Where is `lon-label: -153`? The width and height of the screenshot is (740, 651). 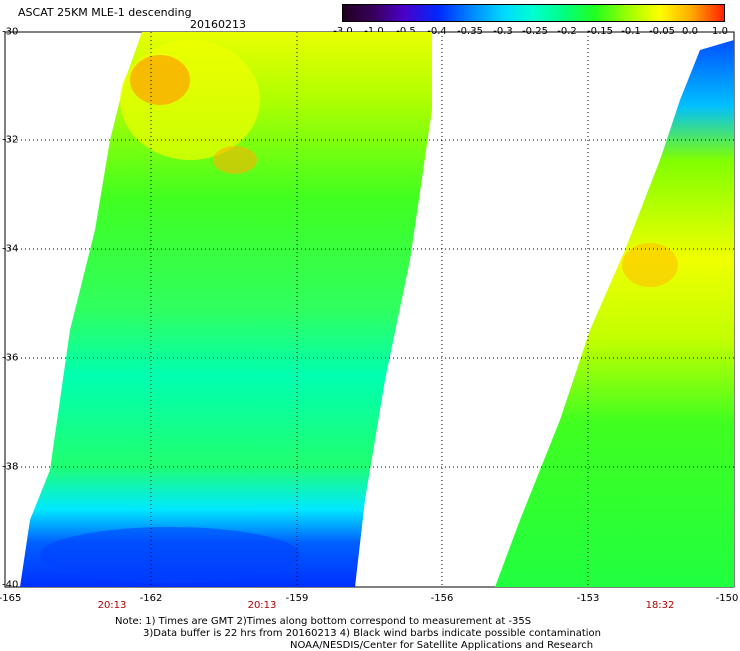
lon-label: -153 is located at coordinates (588, 598).